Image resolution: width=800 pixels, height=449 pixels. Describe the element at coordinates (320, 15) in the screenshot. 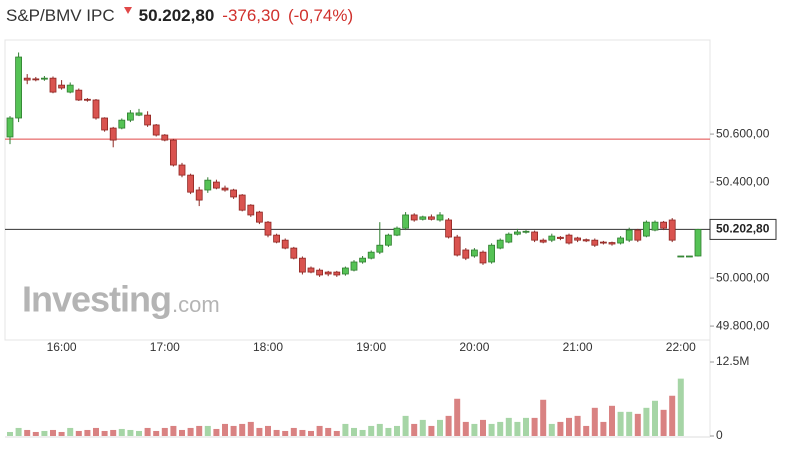

I see `change-percent: (-0,74%)` at that location.